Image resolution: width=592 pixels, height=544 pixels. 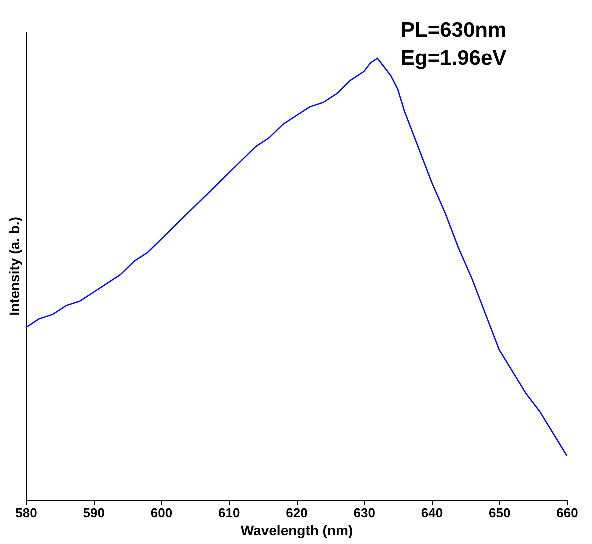 What do you see at coordinates (500, 513) in the screenshot?
I see `x-tick-label: 650` at bounding box center [500, 513].